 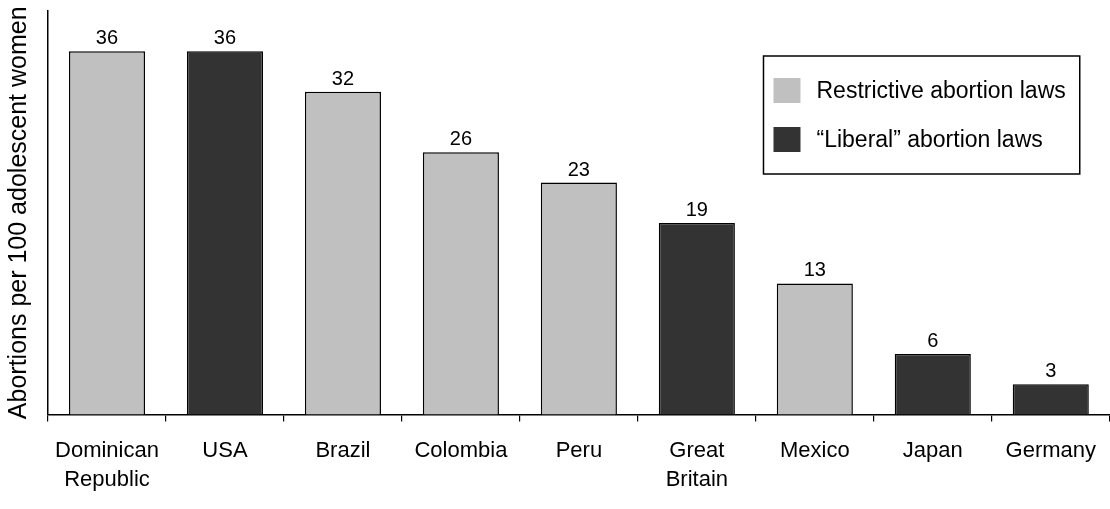 What do you see at coordinates (578, 168) in the screenshot?
I see `data-label: 23` at bounding box center [578, 168].